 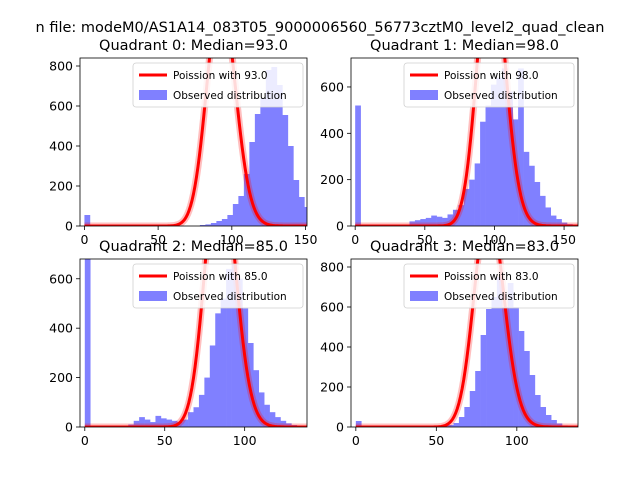 I want to click on legend: Poission with 98.0 Observed distribution, so click(x=489, y=85).